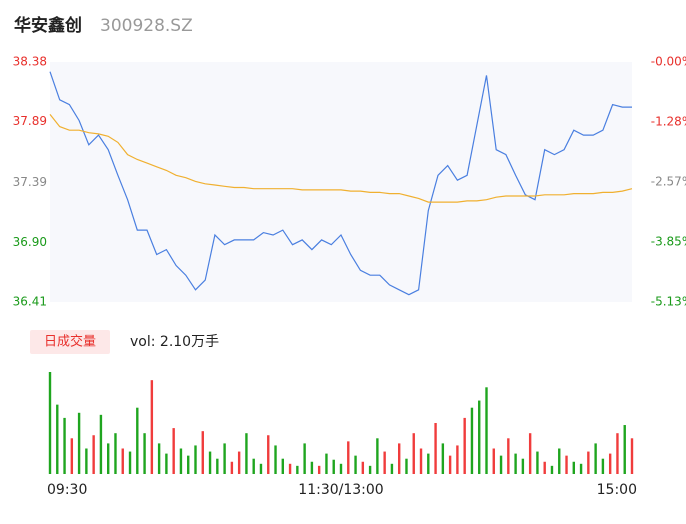 The height and width of the screenshot is (524, 686). What do you see at coordinates (617, 490) in the screenshot?
I see `x-tick-label: 15:00` at bounding box center [617, 490].